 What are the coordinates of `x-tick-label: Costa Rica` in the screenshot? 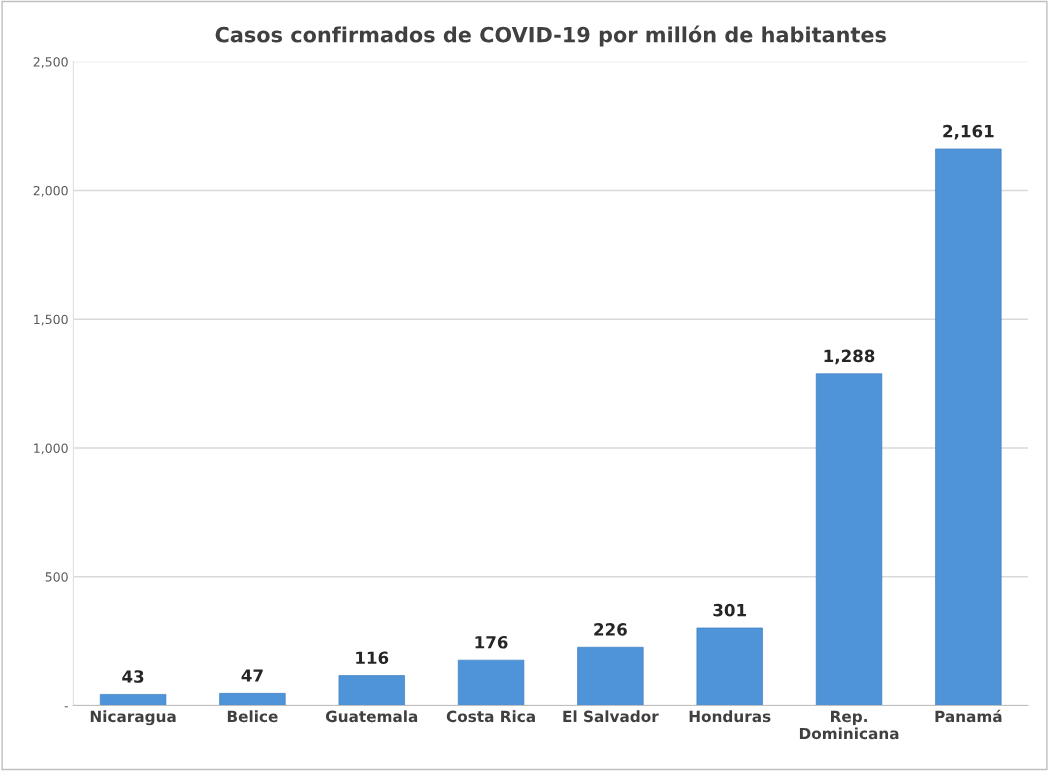 It's located at (490, 716).